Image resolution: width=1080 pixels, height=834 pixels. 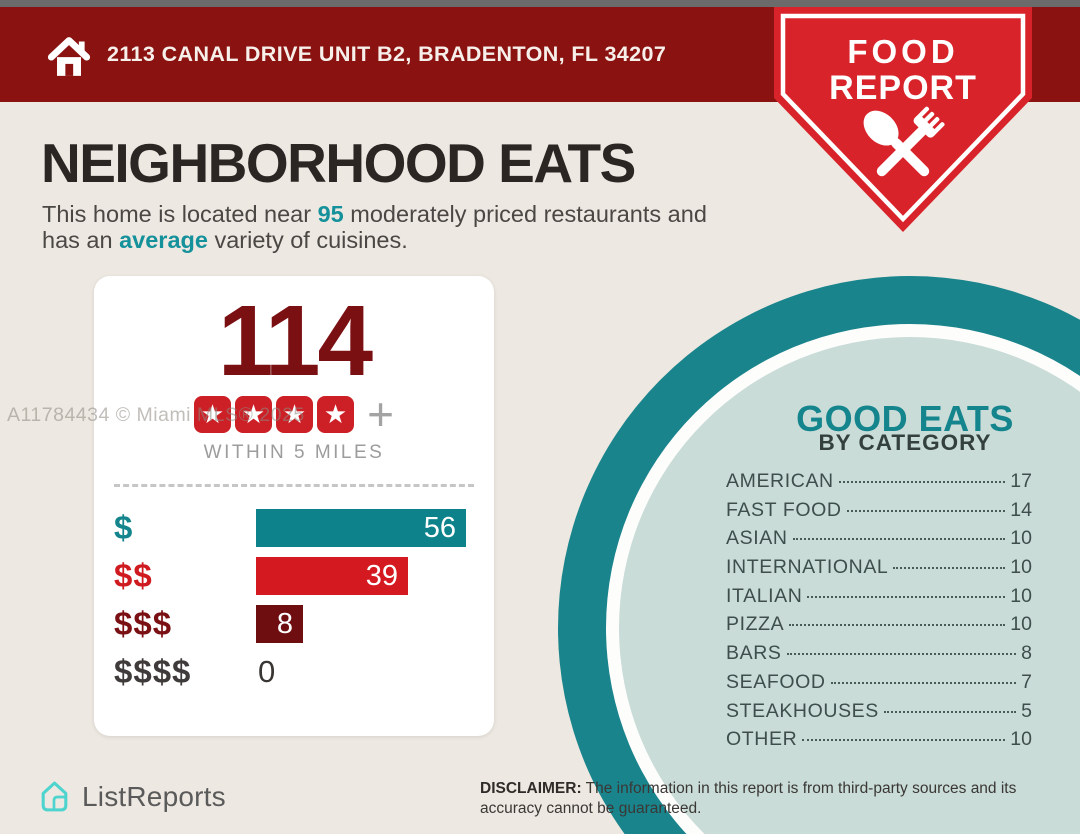 What do you see at coordinates (879, 599) in the screenshot?
I see `category-row: ITALIAN 10` at bounding box center [879, 599].